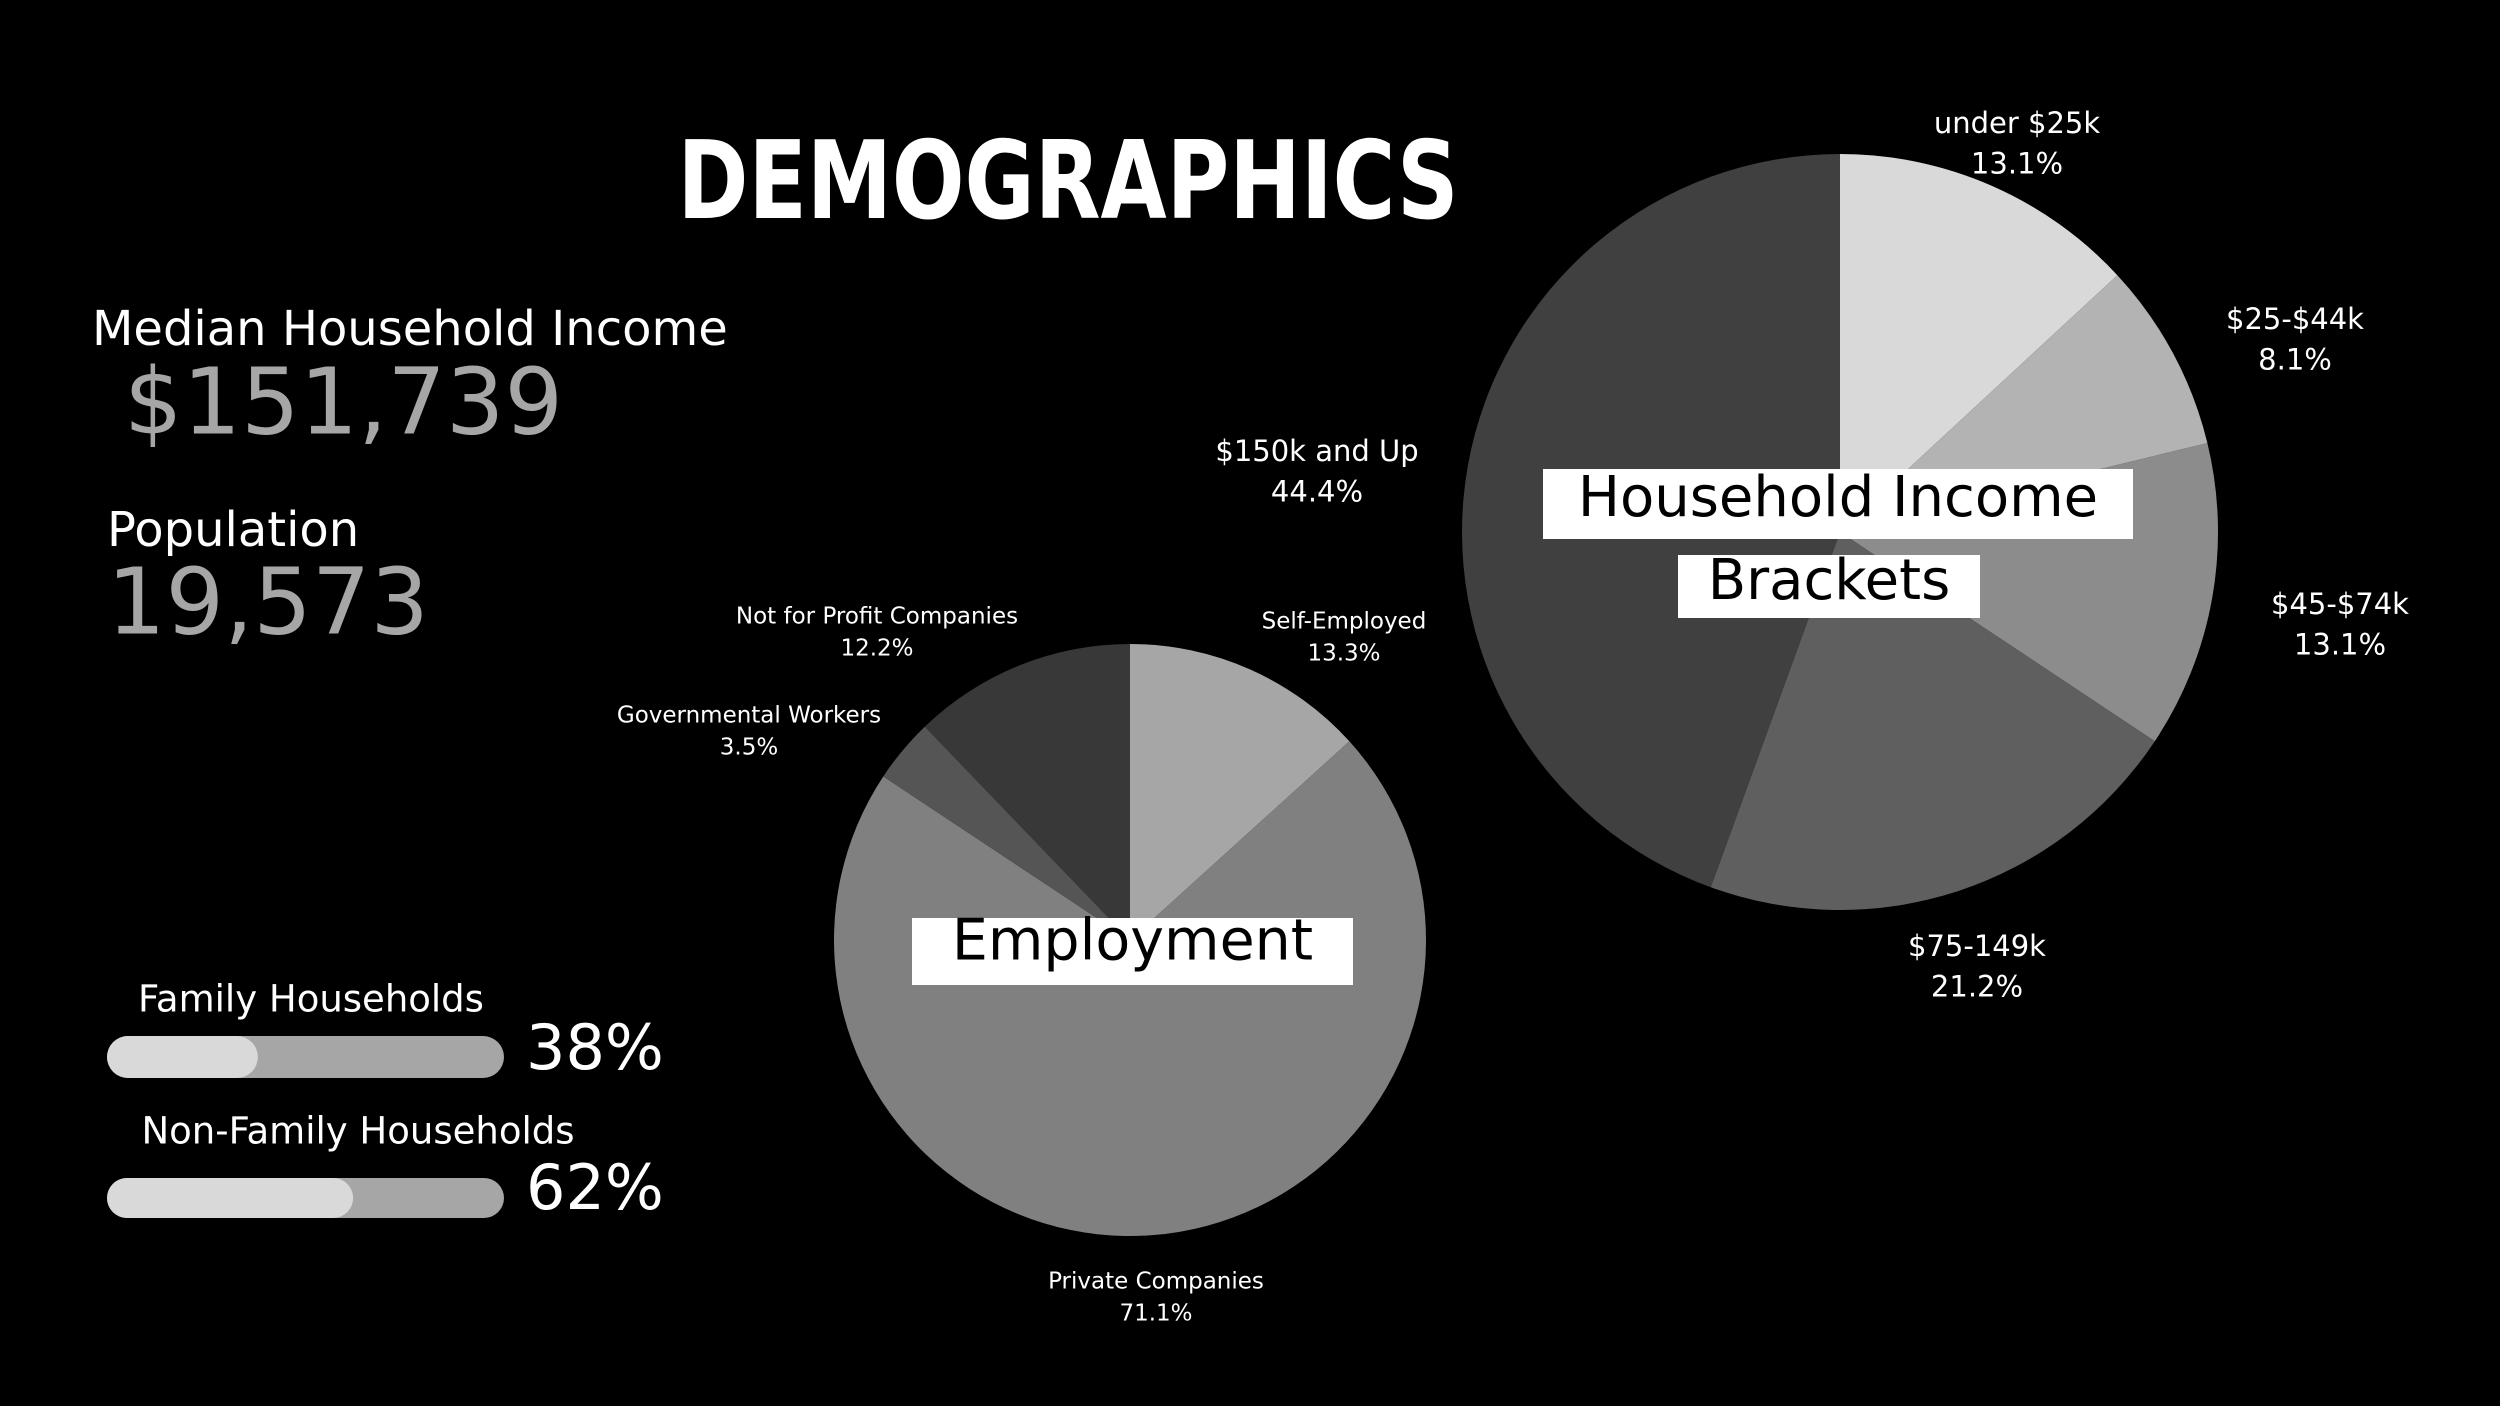 The height and width of the screenshot is (1406, 2500). What do you see at coordinates (1977, 946) in the screenshot?
I see `slice-label: $75-149k` at bounding box center [1977, 946].